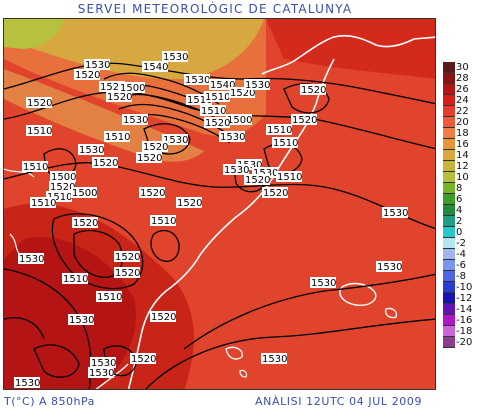 Image resolution: width=485 pixels, height=415 pixels. What do you see at coordinates (391, 313) in the screenshot?
I see `island-menorca` at bounding box center [391, 313].